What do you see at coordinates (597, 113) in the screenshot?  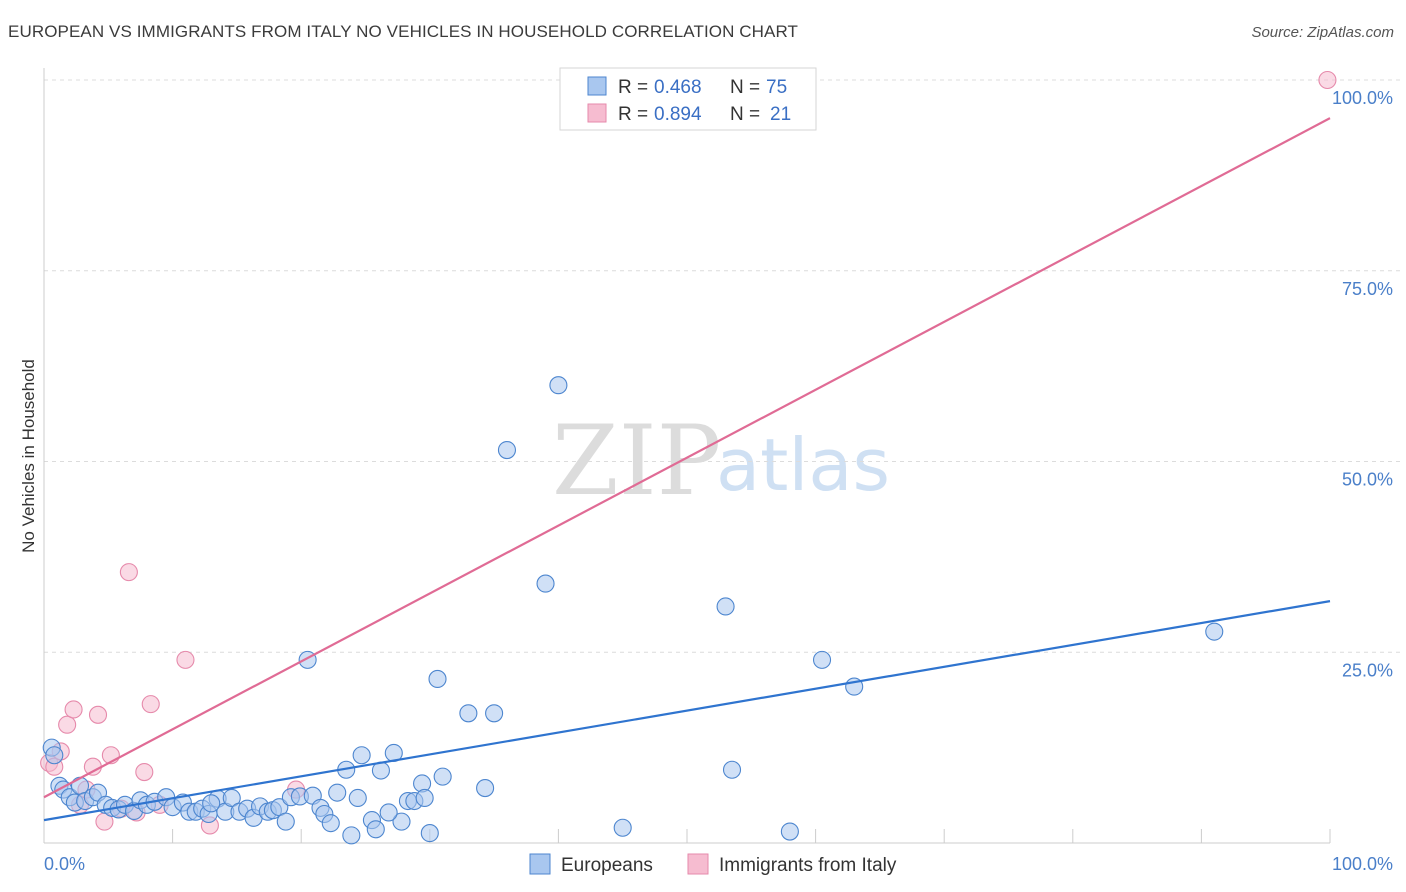 I see `legend-immigrants-swatch` at bounding box center [597, 113].